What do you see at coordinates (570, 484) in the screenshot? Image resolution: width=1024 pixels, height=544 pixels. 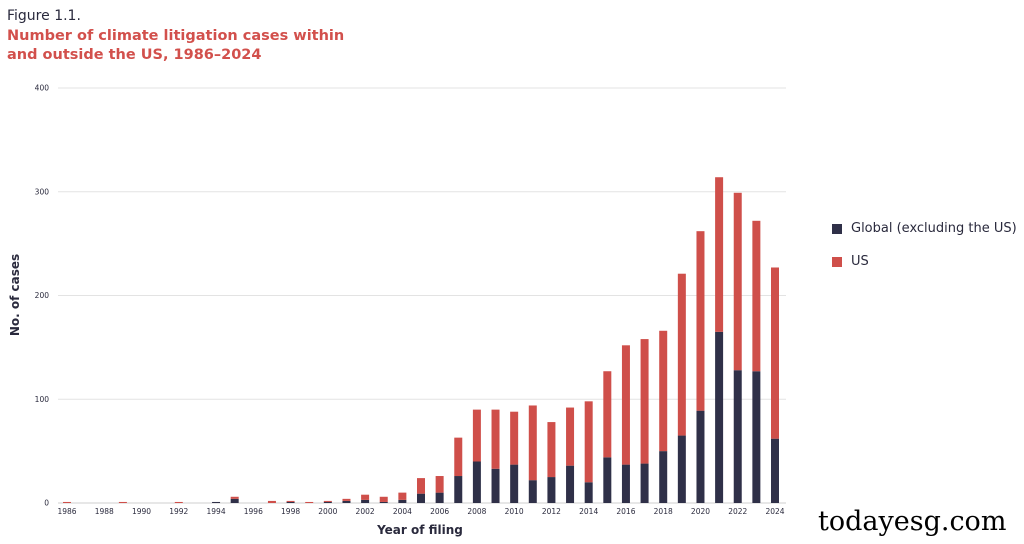 I see `bar-global-2013` at bounding box center [570, 484].